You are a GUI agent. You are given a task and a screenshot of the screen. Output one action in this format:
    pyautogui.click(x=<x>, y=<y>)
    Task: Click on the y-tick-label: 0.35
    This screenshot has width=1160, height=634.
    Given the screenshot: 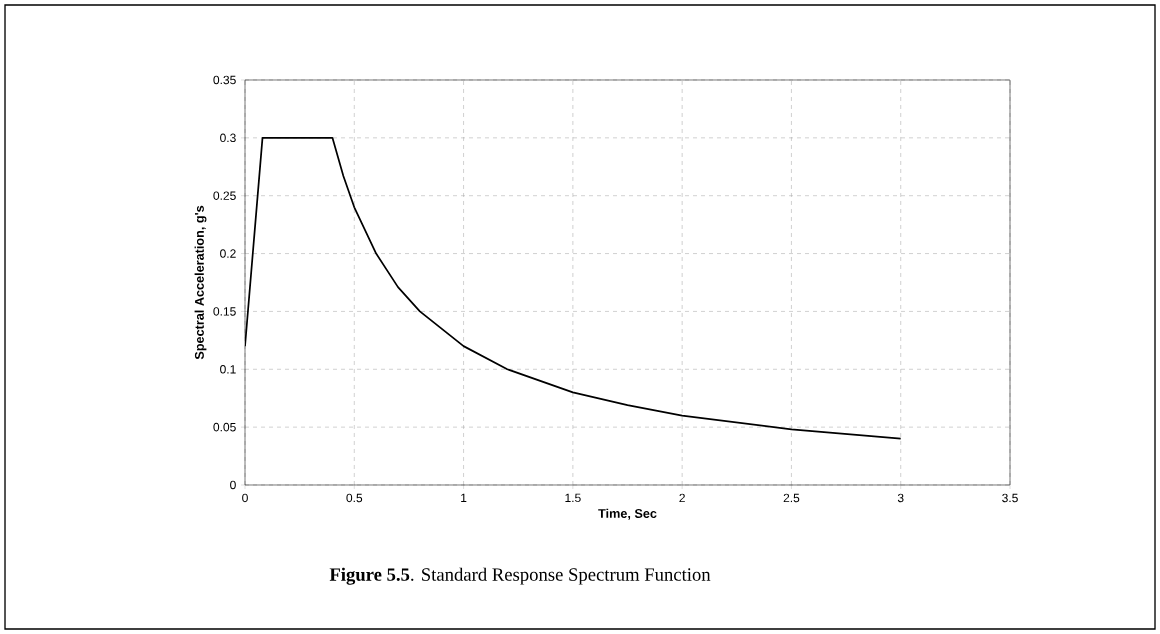 What is the action you would take?
    pyautogui.click(x=224, y=80)
    